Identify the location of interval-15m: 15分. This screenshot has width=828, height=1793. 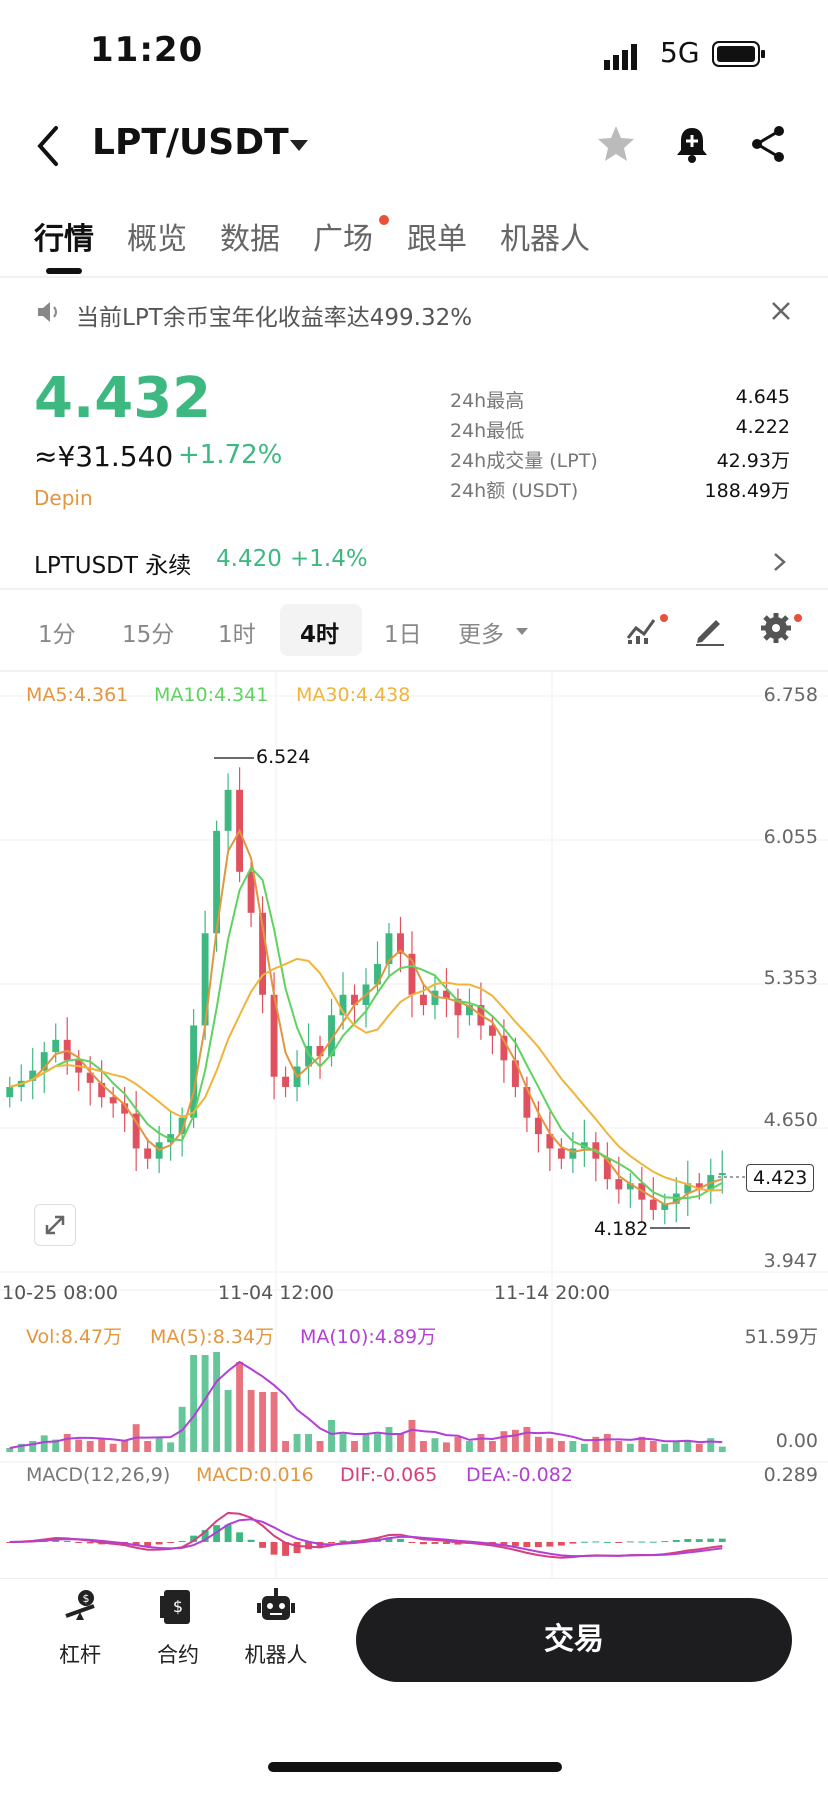
(148, 635).